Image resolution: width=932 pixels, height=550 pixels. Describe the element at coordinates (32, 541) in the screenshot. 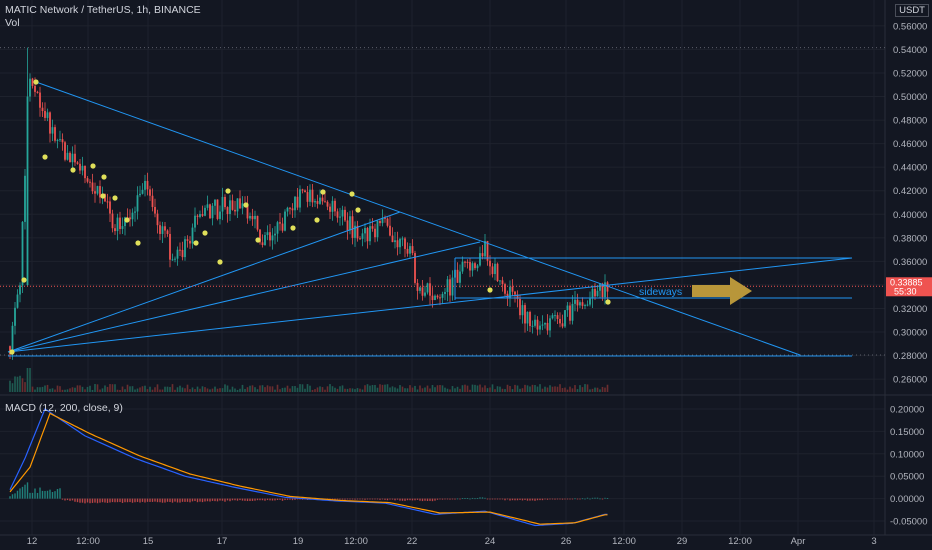

I see `time-axis-tick: 12` at that location.